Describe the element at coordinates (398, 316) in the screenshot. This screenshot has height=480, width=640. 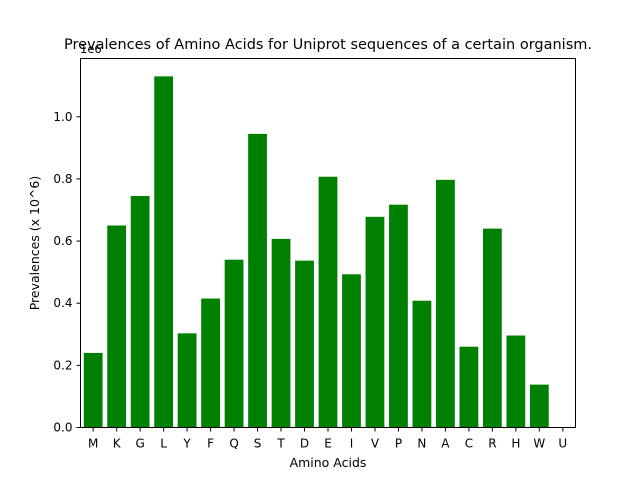
I see `bar-P` at that location.